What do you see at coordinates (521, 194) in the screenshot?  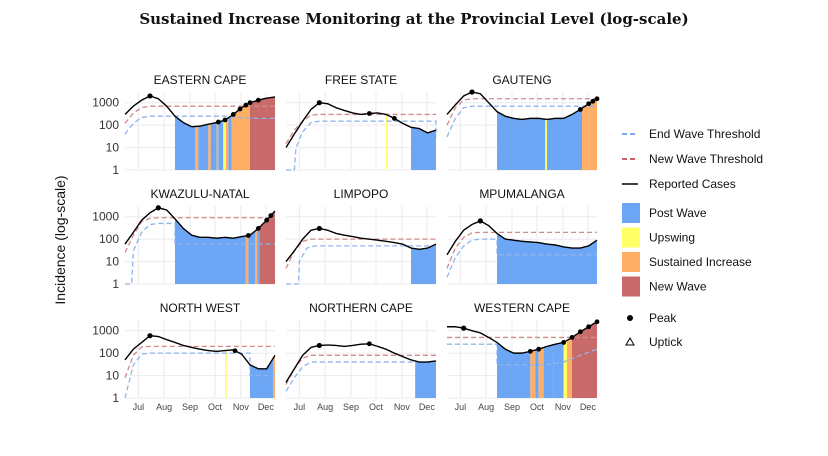 I see `panel-title: MPUMALANGA` at bounding box center [521, 194].